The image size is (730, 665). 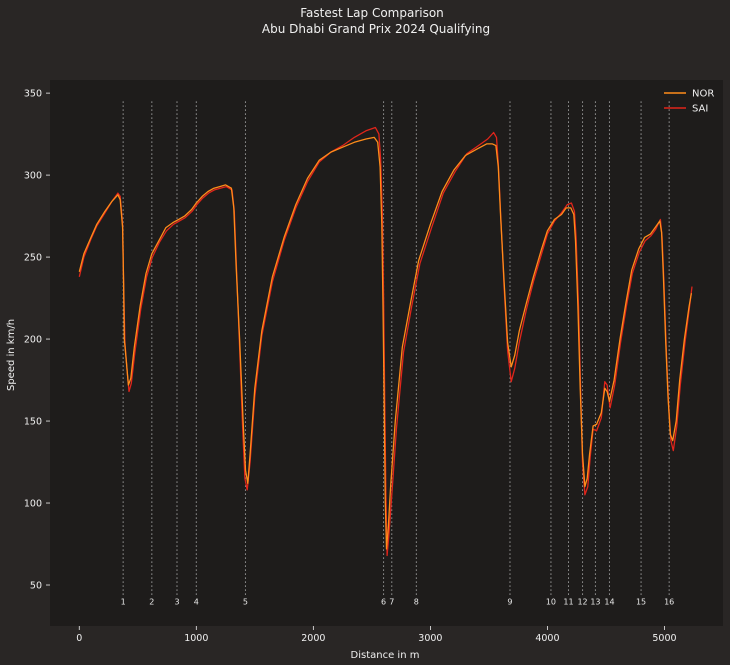 I want to click on corner-label-12: 12, so click(x=582, y=602).